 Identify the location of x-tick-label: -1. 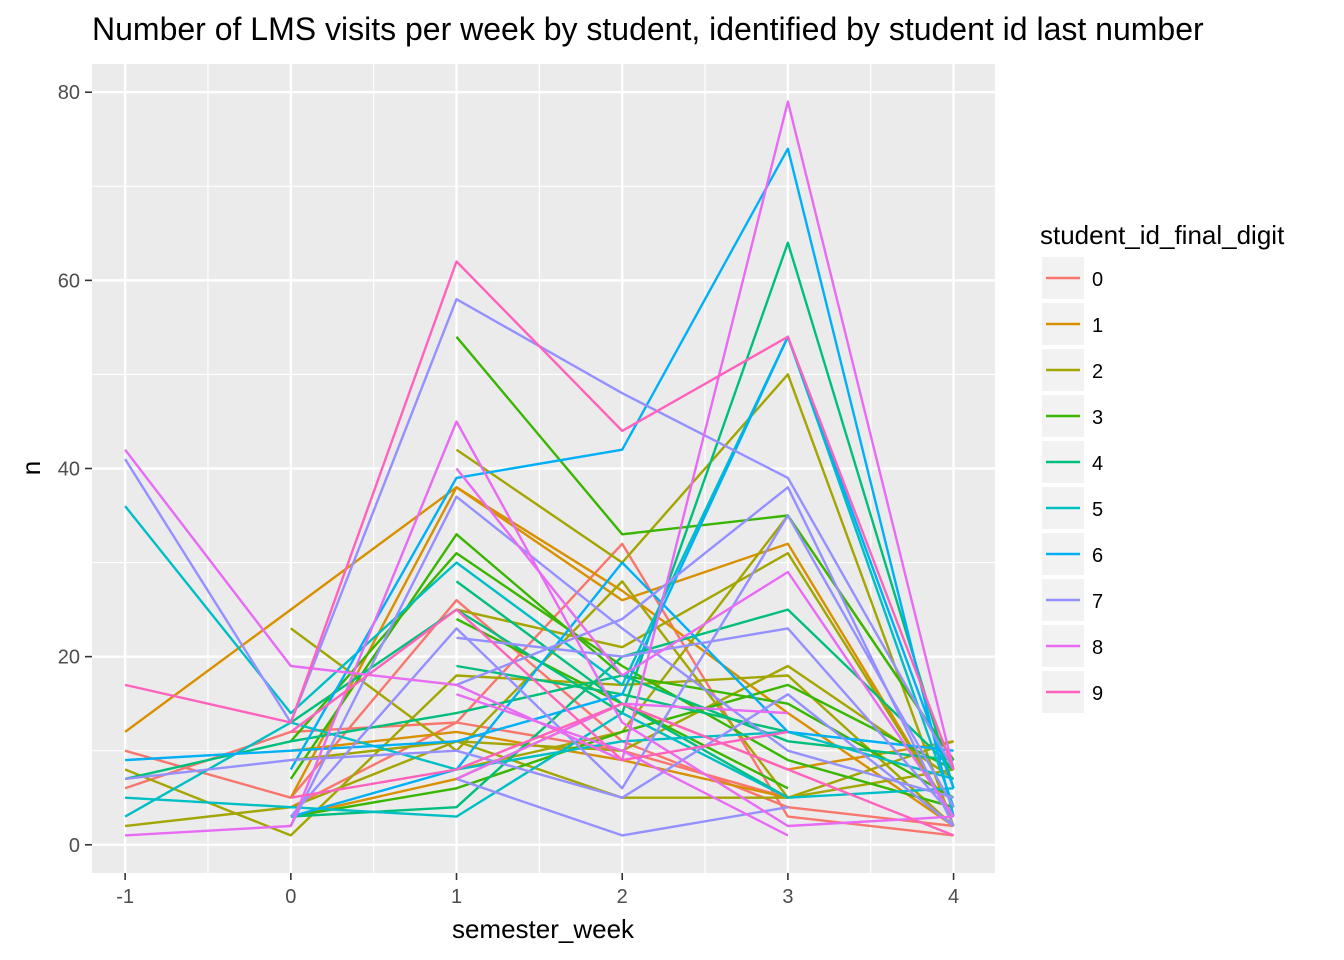
(125, 897).